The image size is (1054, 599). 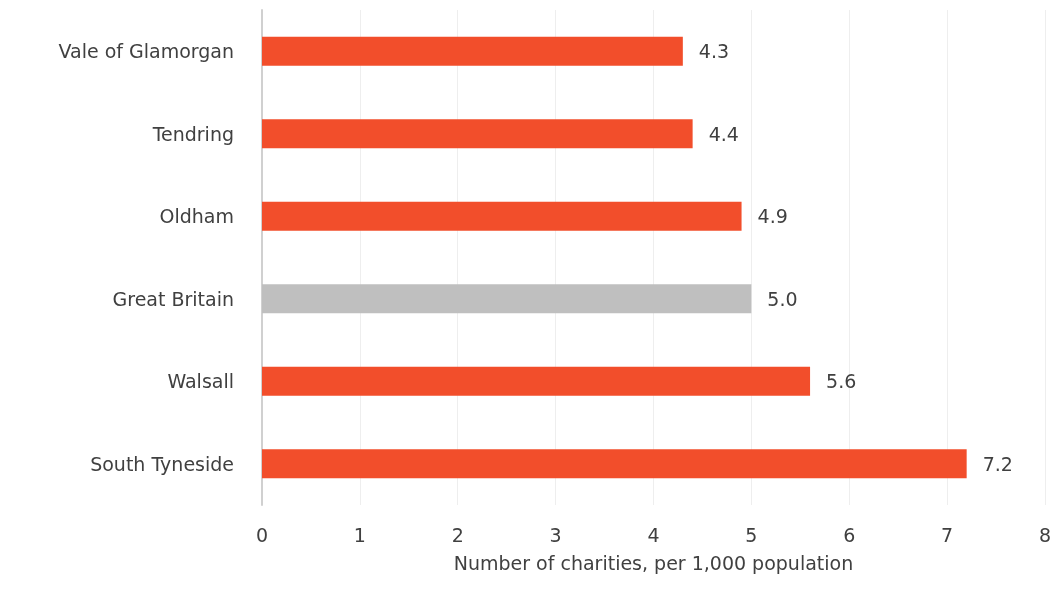 I want to click on x-tick-label: 4, so click(x=653, y=534).